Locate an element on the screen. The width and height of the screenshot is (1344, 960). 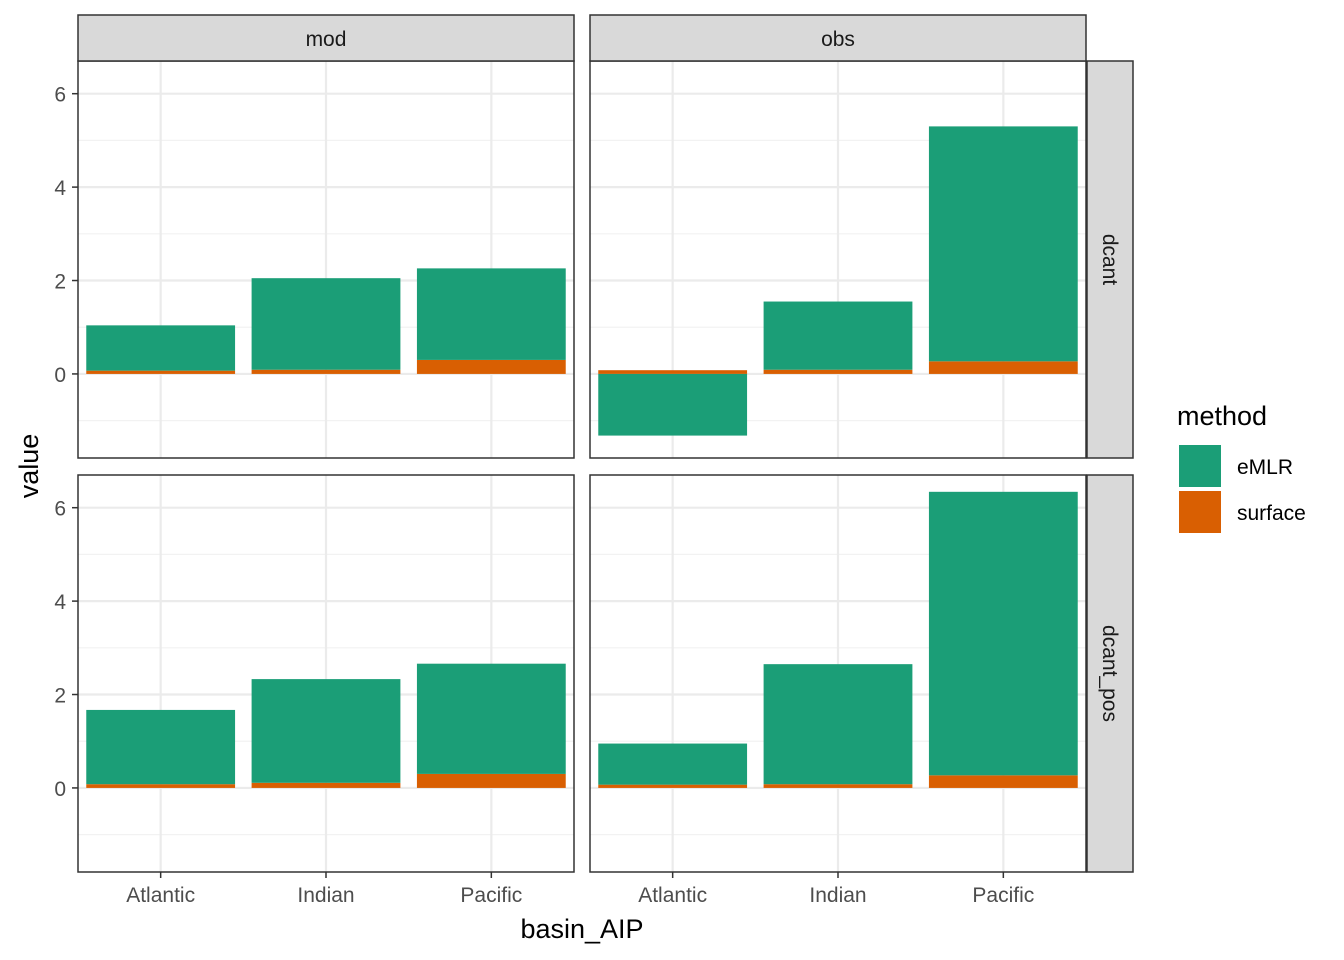
facet-strip-dcant: dcant is located at coordinates (1110, 259).